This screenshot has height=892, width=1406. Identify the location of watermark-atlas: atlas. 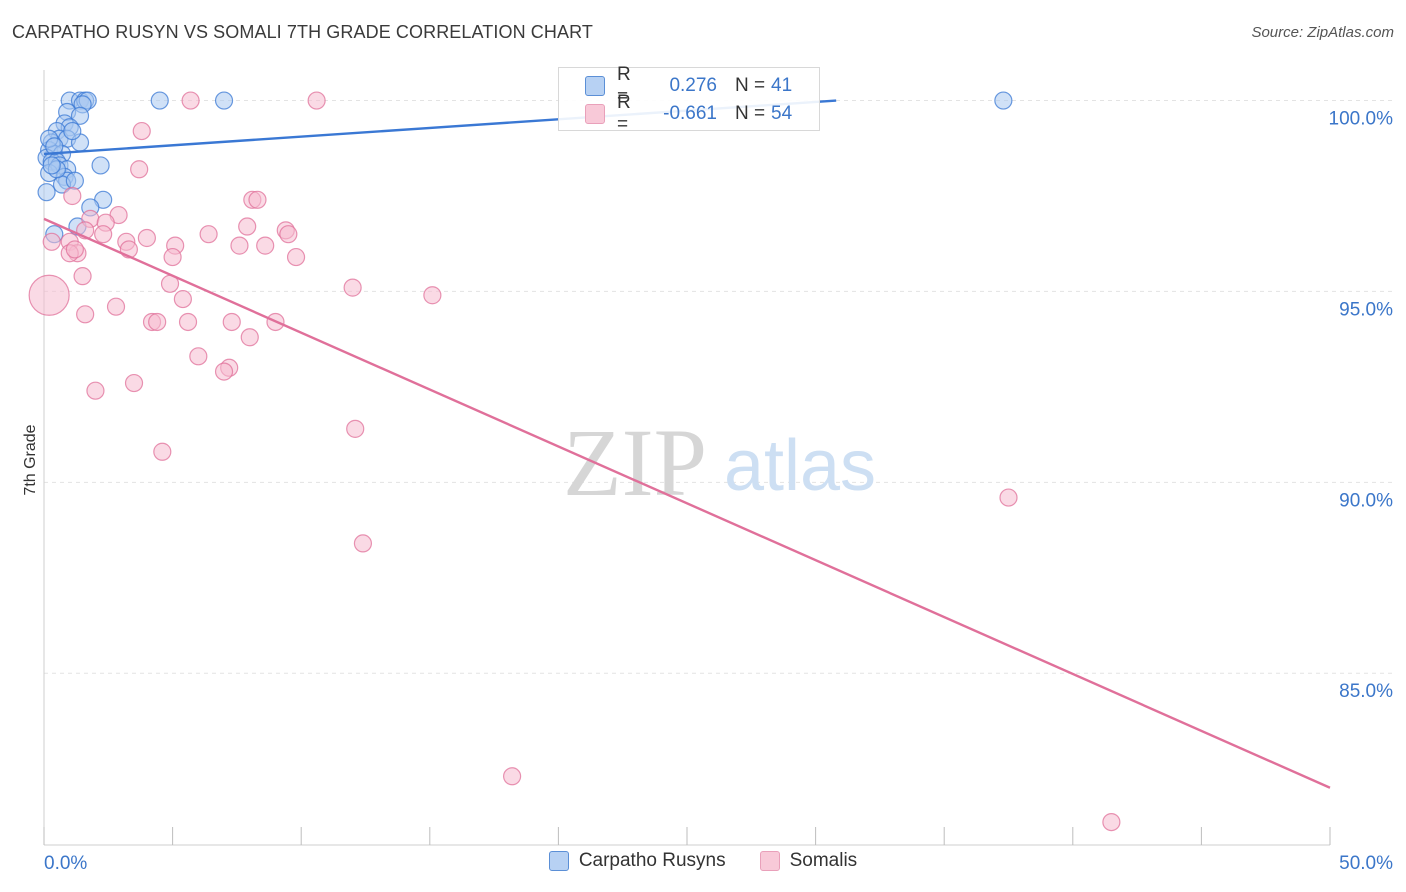
(800, 466).